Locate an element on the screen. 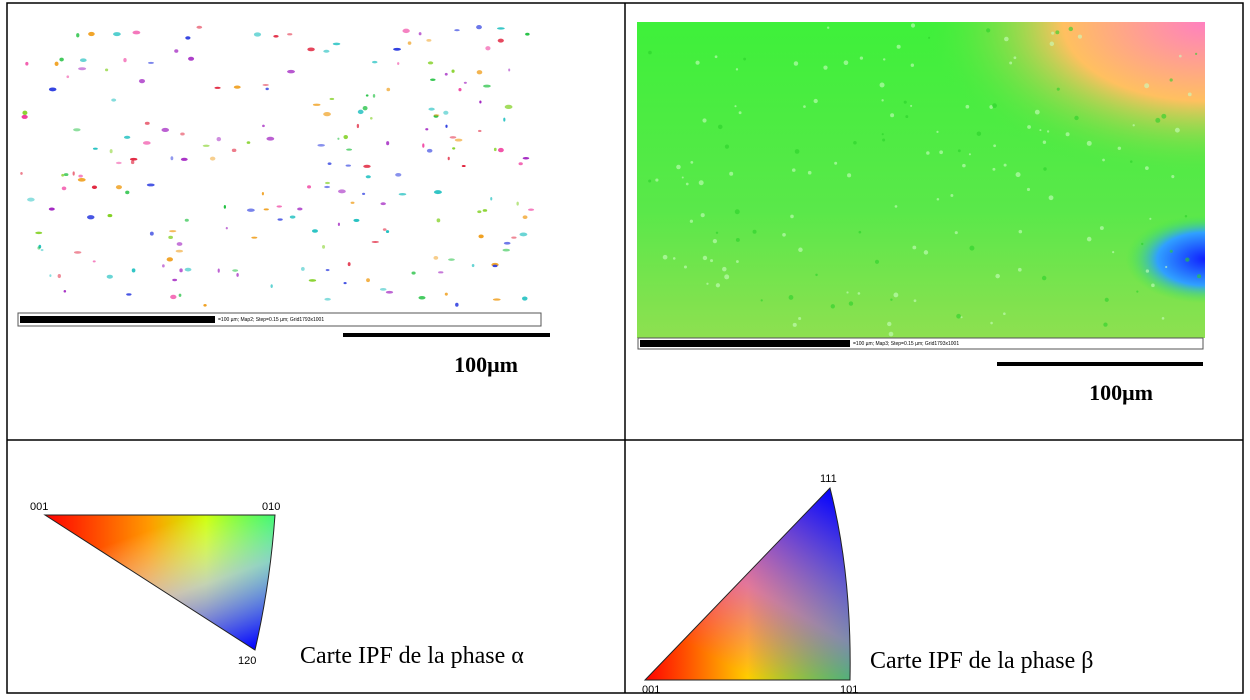 The width and height of the screenshot is (1250, 700). pole-label: 120 is located at coordinates (247, 661).